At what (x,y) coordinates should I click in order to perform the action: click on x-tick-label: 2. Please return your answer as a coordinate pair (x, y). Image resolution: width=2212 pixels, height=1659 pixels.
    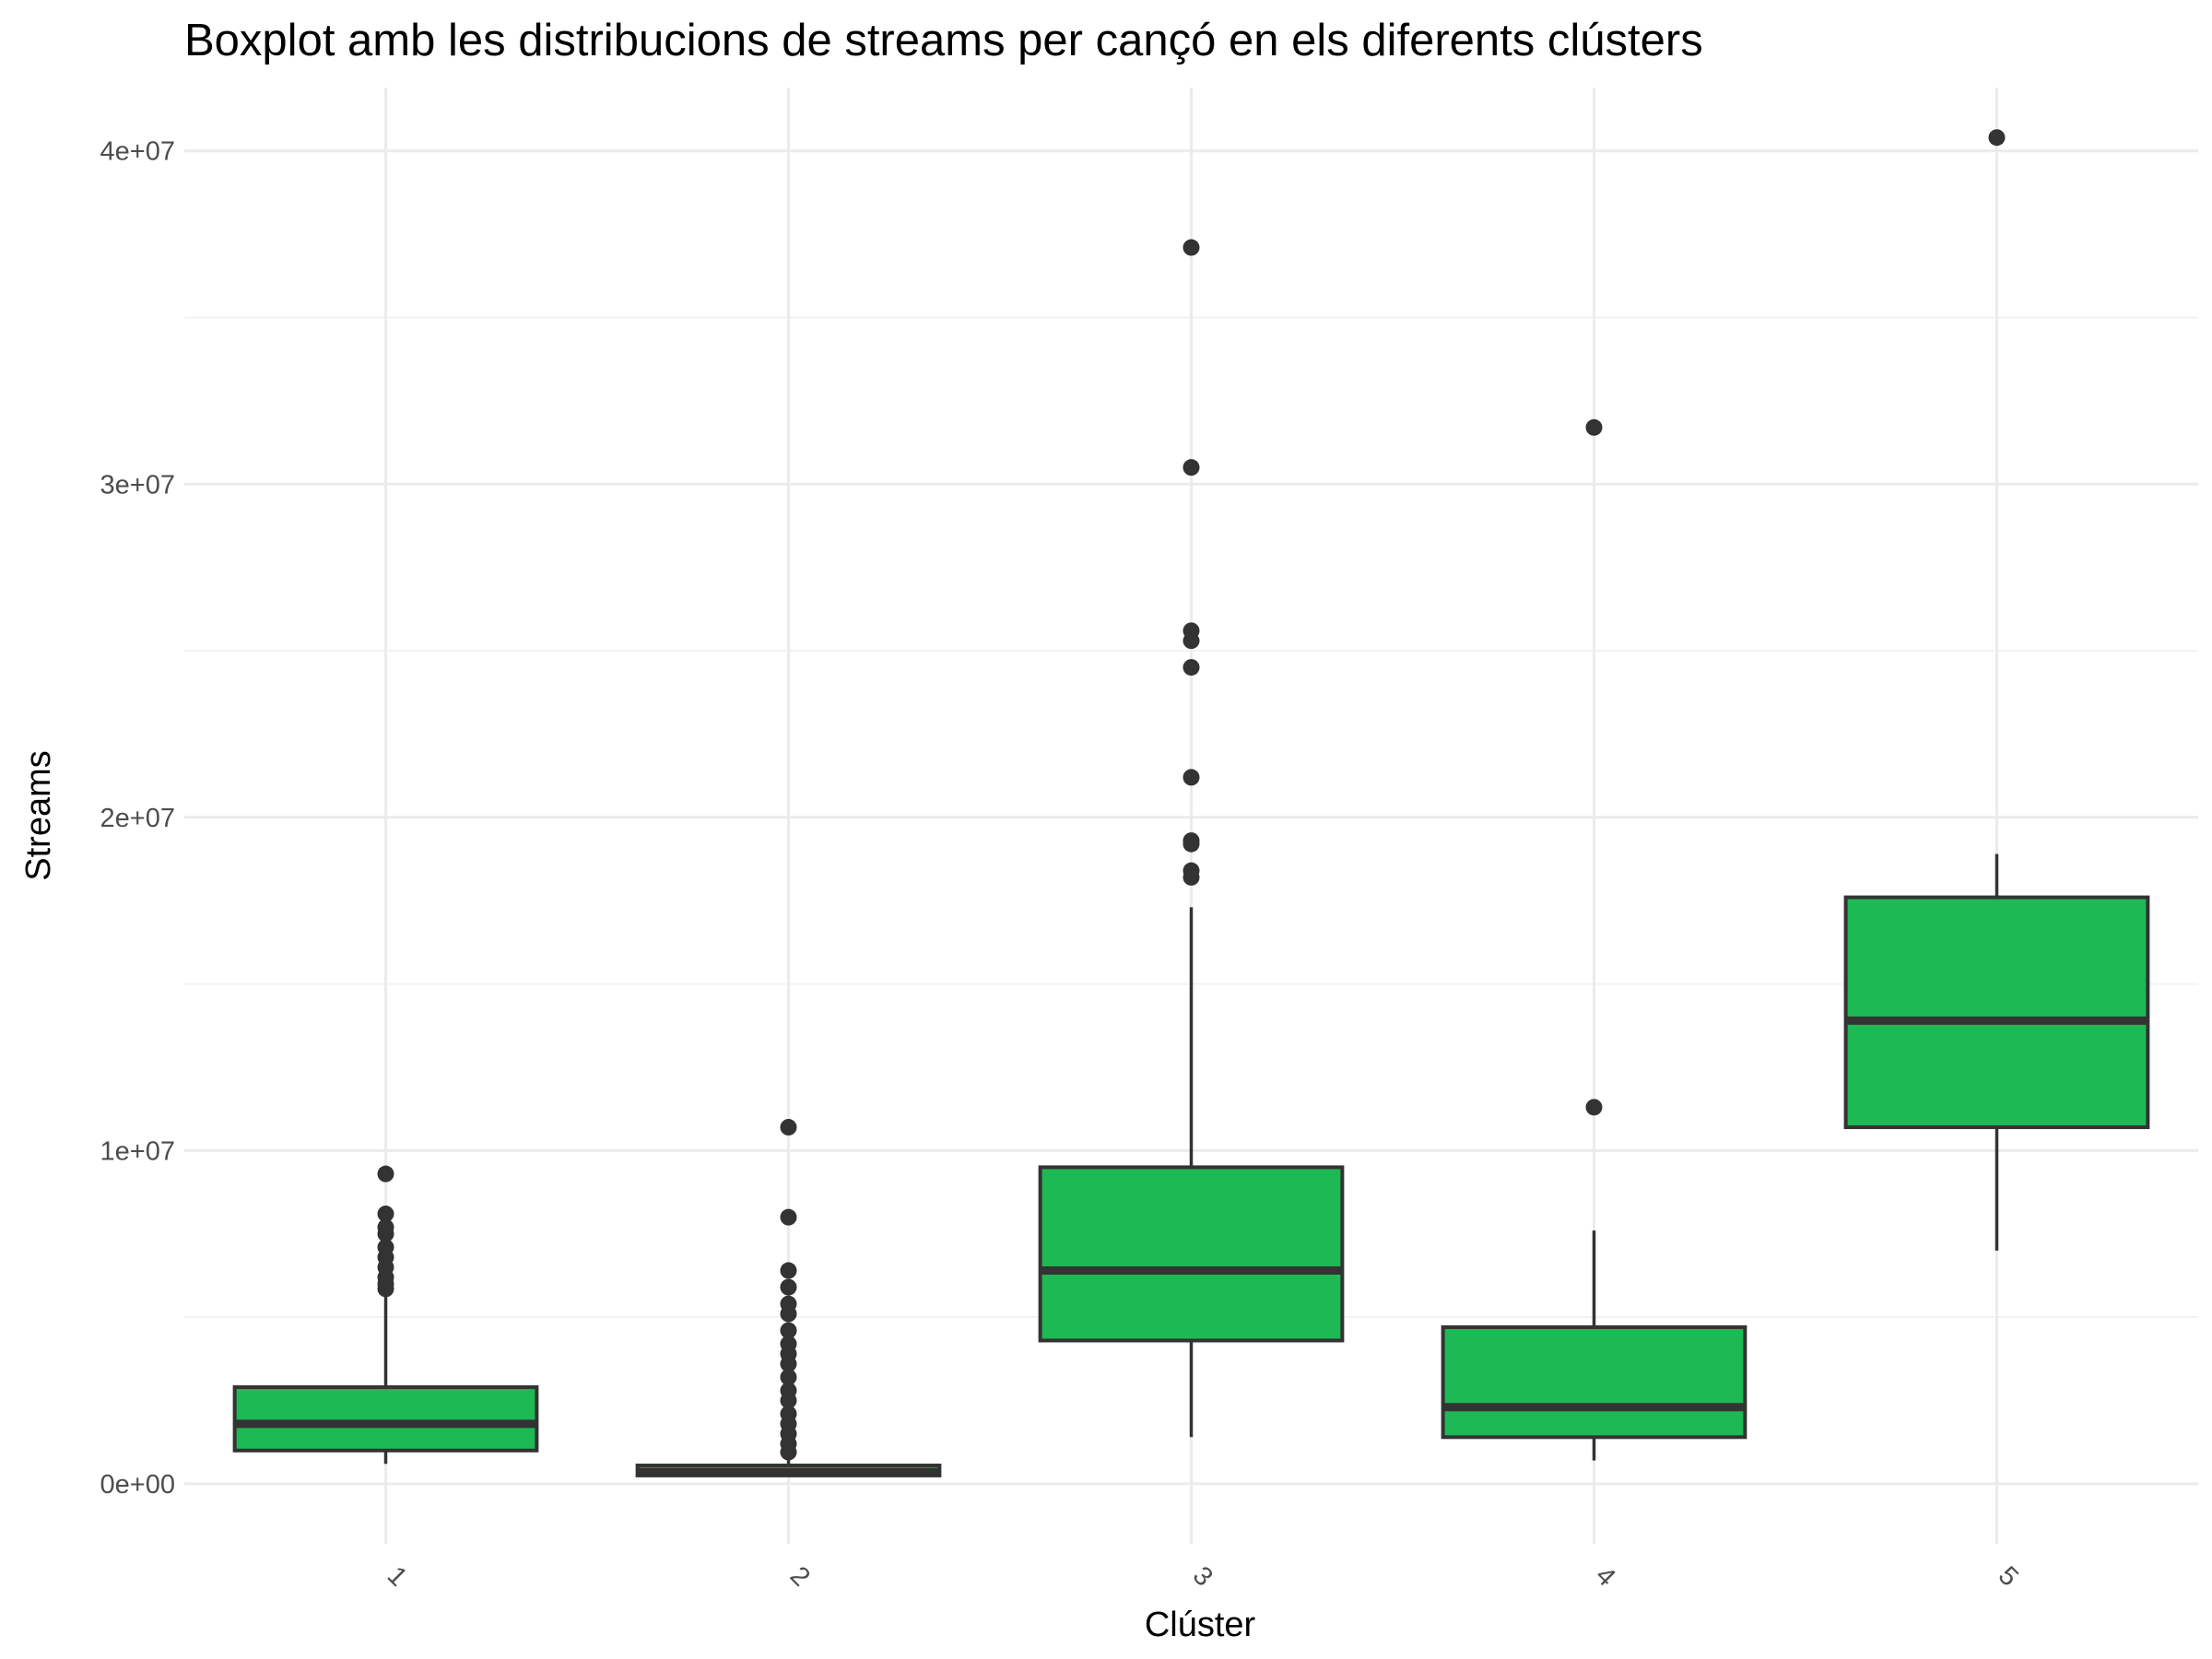
    Looking at the image, I should click on (800, 1577).